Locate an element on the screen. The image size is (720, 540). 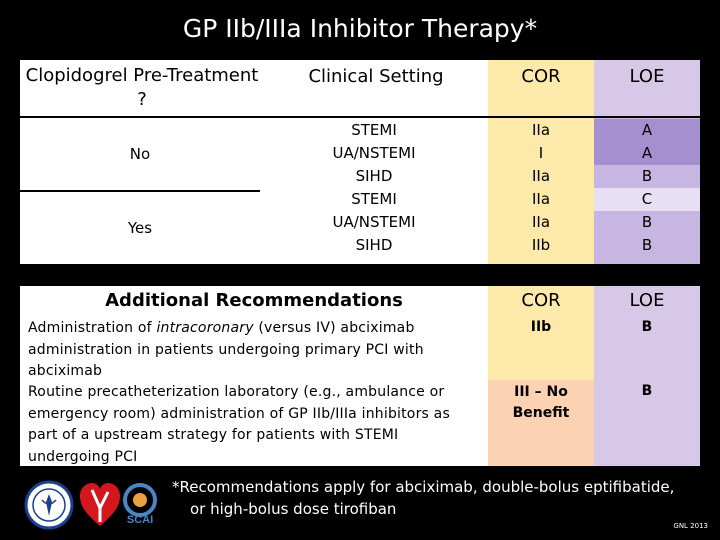
cor-cell: I is located at coordinates (541, 153).